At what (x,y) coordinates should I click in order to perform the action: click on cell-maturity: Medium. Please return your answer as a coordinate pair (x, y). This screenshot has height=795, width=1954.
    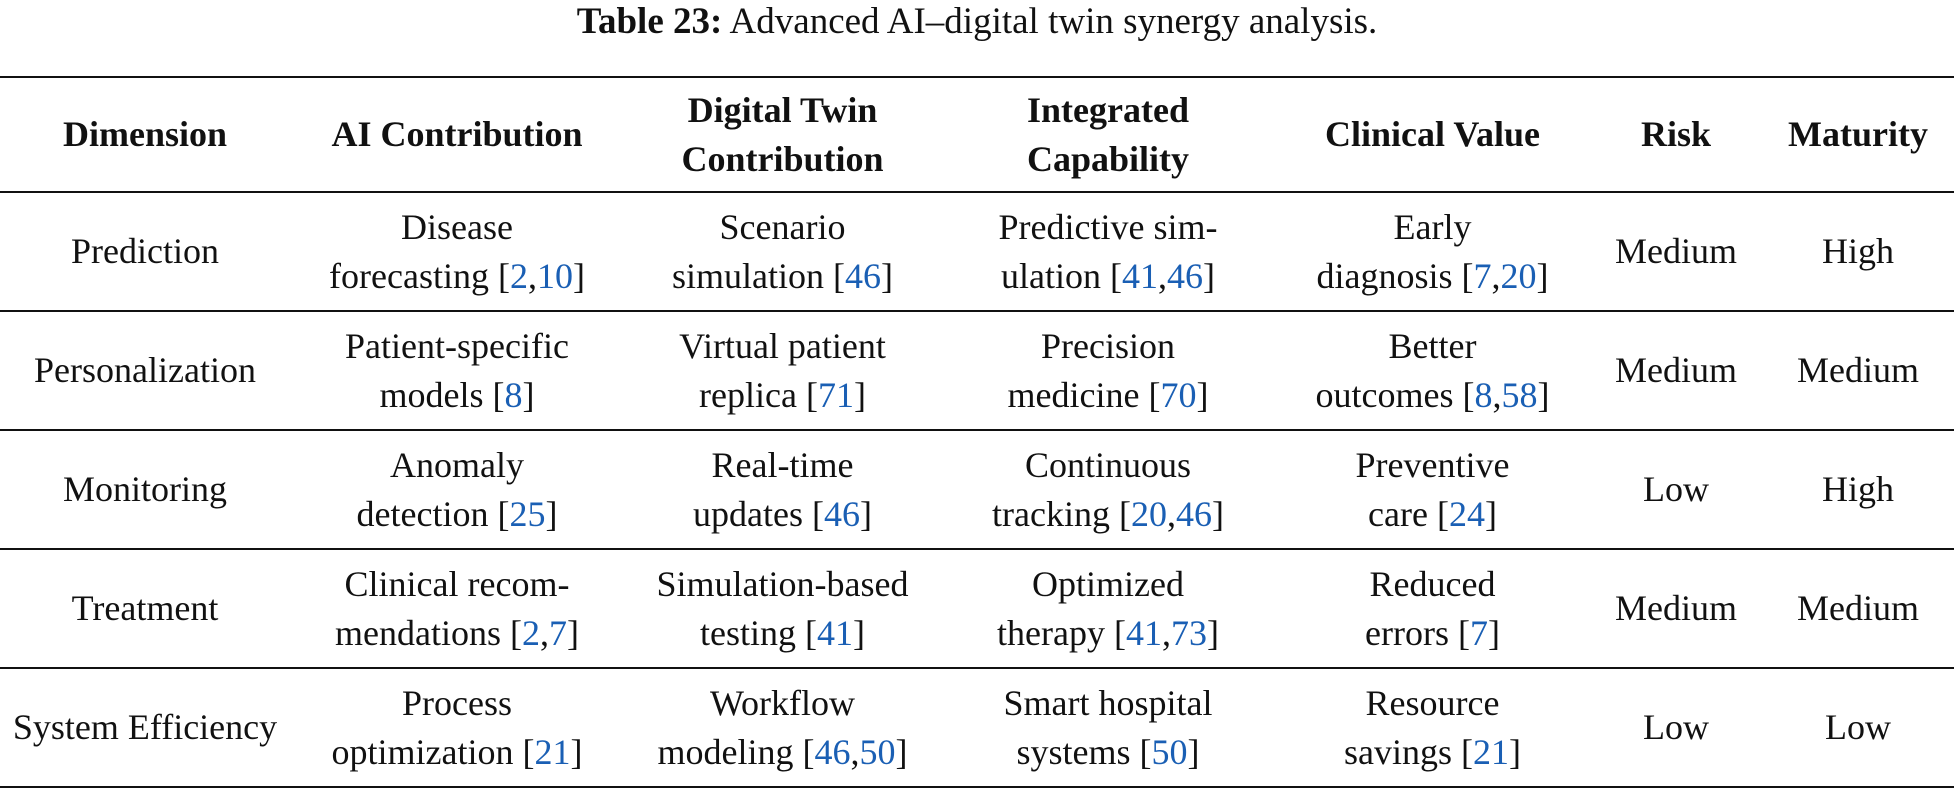
    Looking at the image, I should click on (1858, 370).